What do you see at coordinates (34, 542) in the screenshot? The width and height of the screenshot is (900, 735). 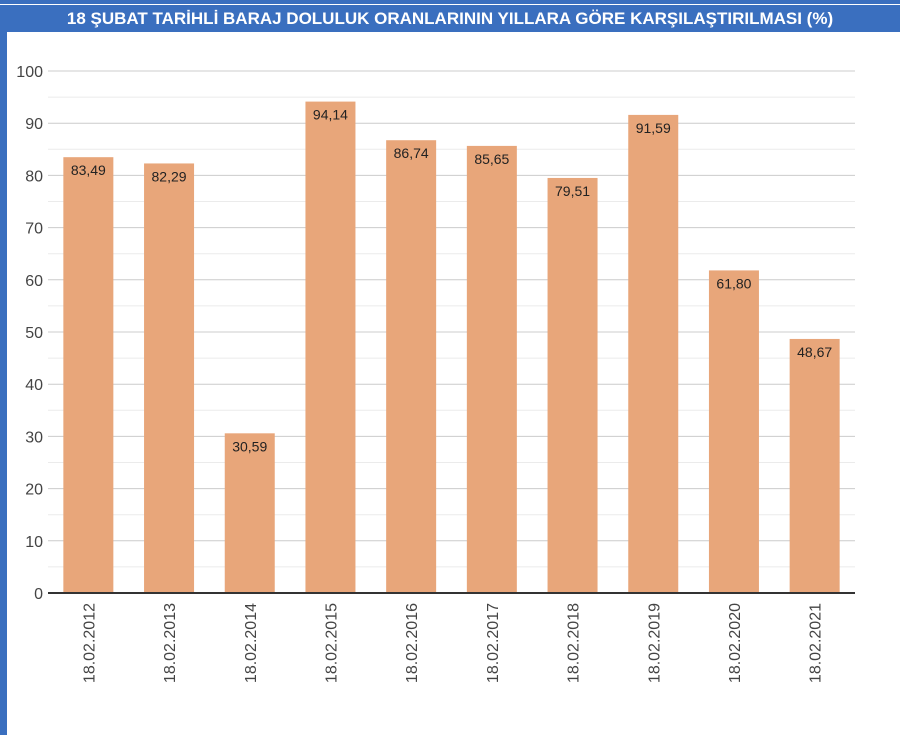 I see `y-tick-label: 10` at bounding box center [34, 542].